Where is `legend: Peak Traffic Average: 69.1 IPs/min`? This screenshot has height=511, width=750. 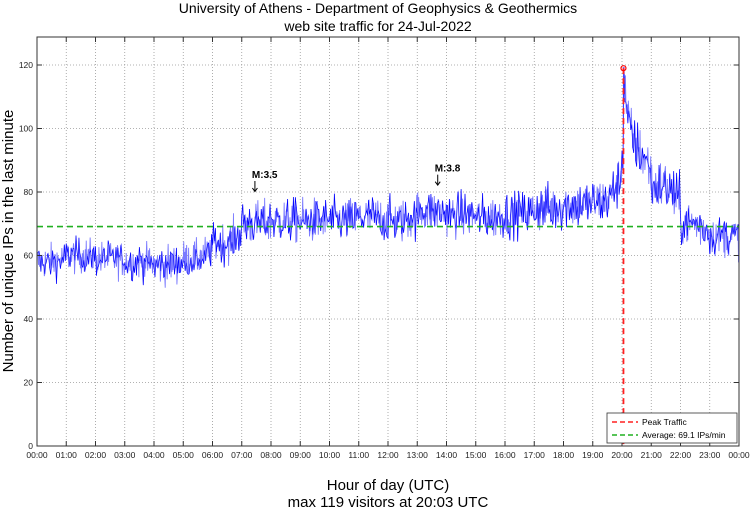
legend: Peak Traffic Average: 69.1 IPs/min is located at coordinates (672, 428).